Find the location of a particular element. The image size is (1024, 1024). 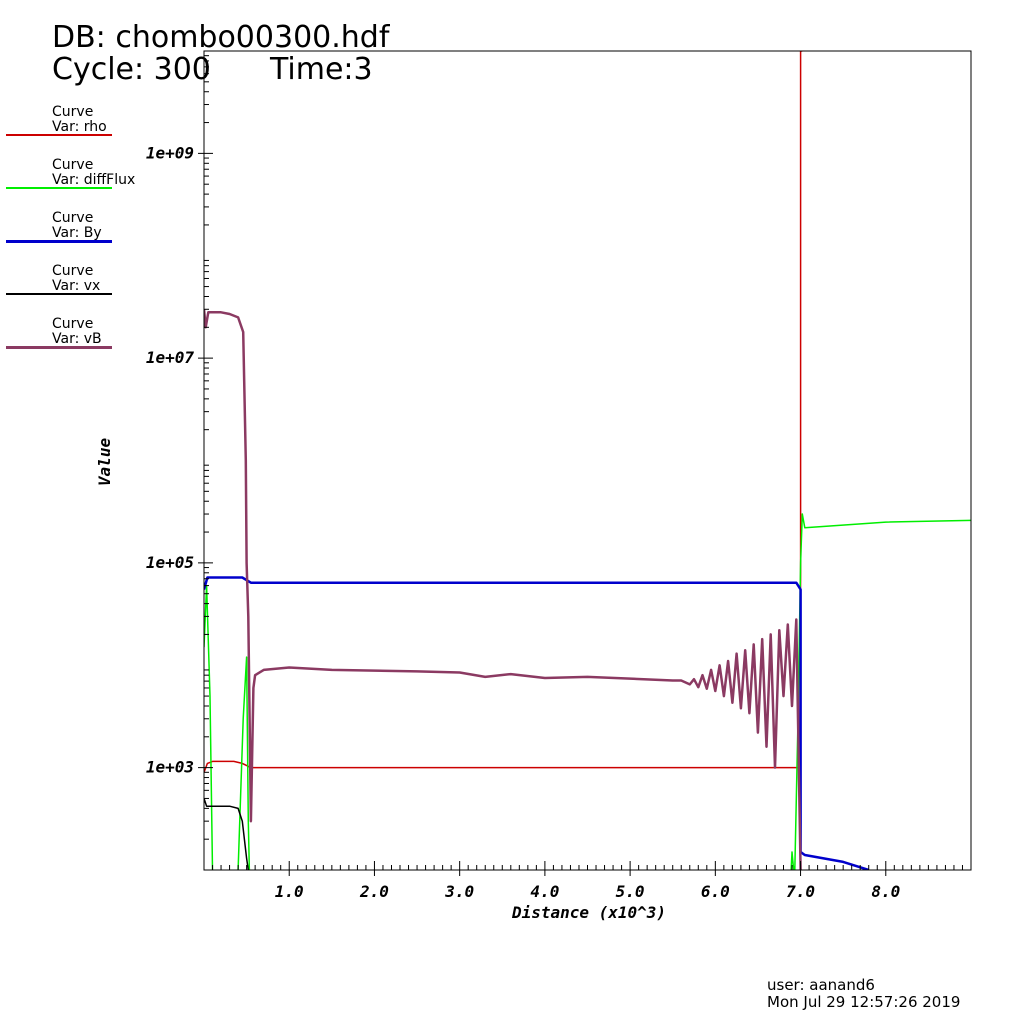

legend-var-label: Var: vx is located at coordinates (76, 286).